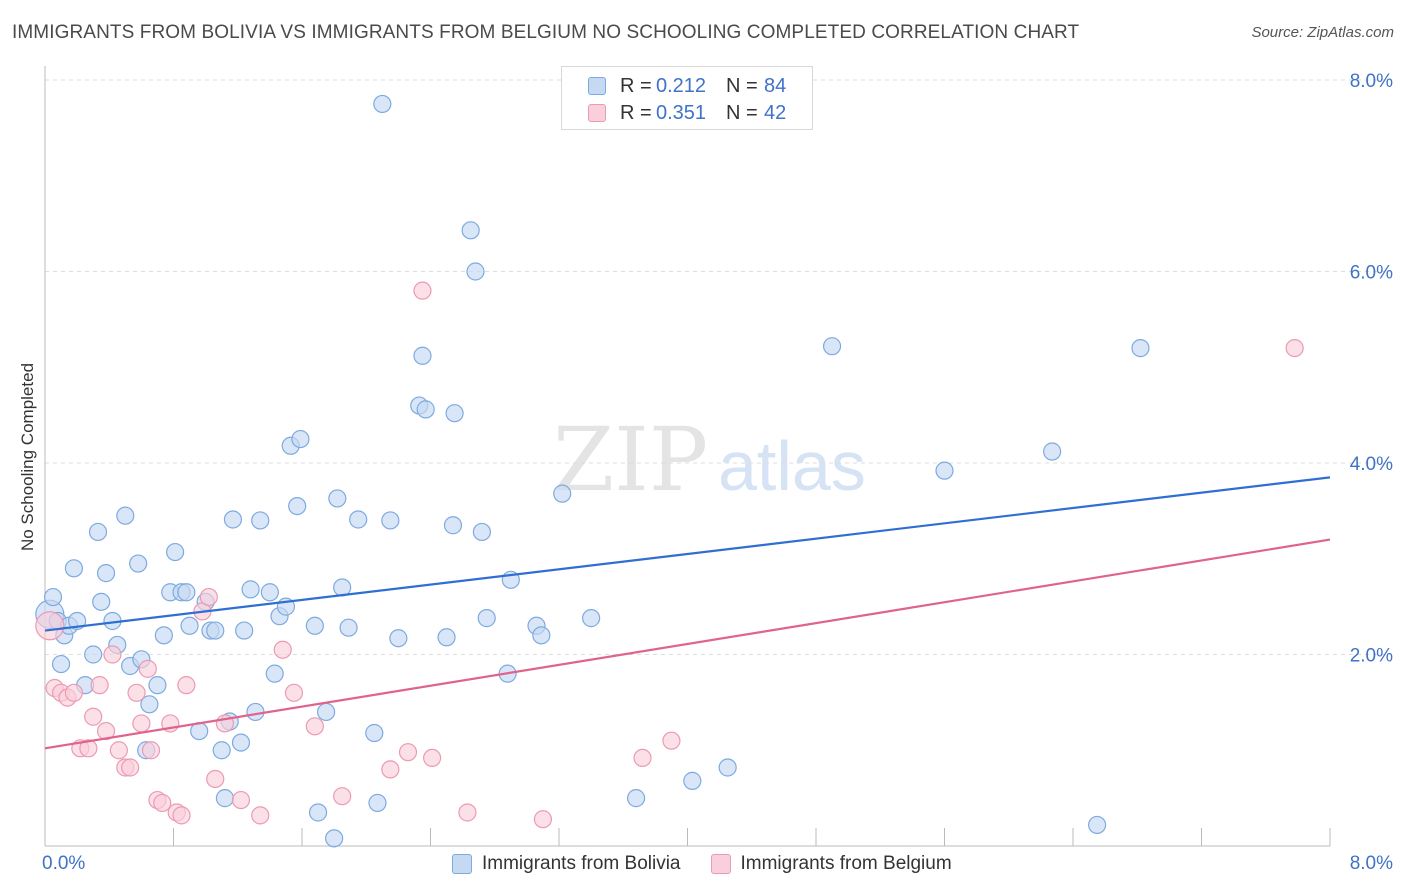  I want to click on legend-item-bolivia: Immigrants from Bolivia, so click(566, 864).